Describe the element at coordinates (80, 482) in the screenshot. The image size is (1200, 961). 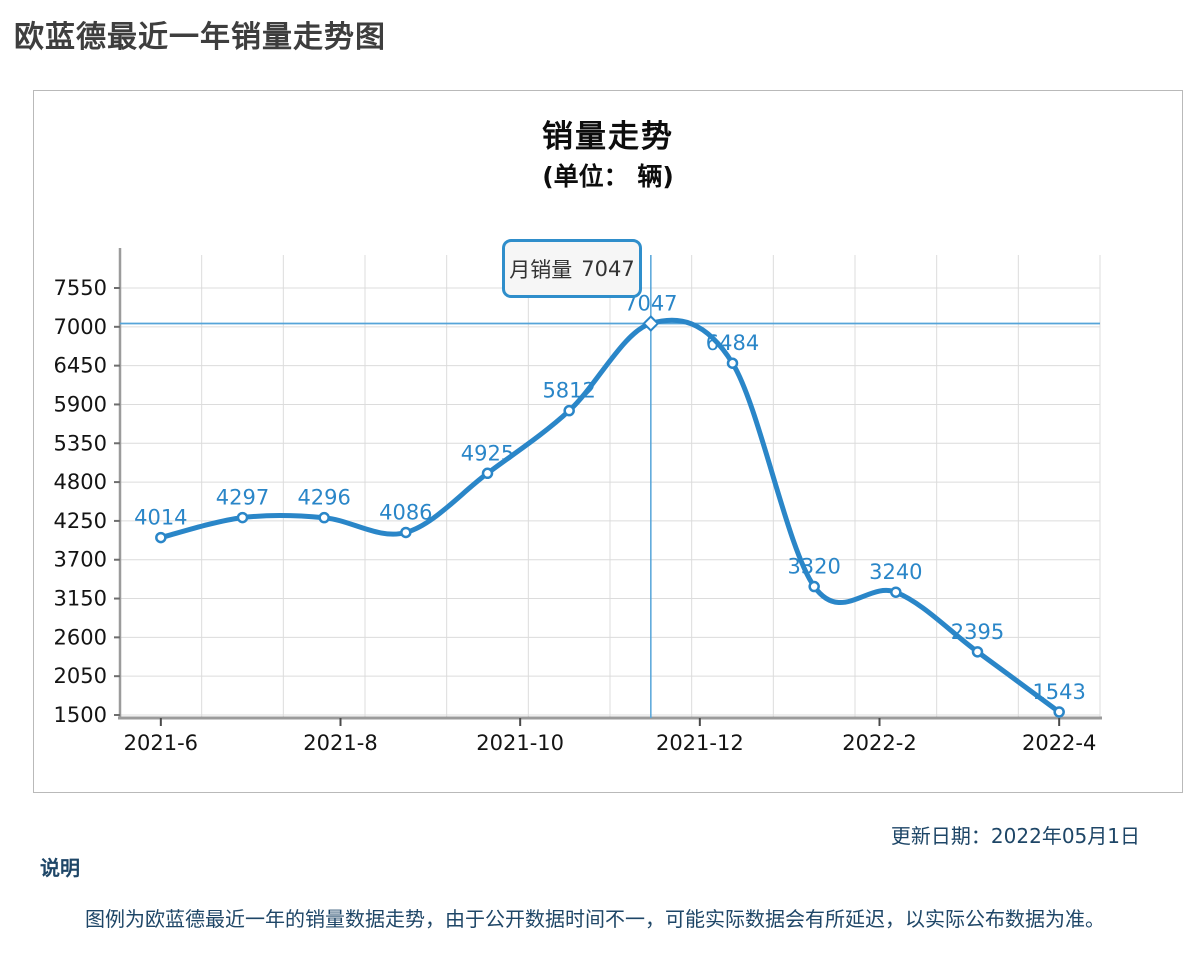
I see `y-tick-label: 4800` at that location.